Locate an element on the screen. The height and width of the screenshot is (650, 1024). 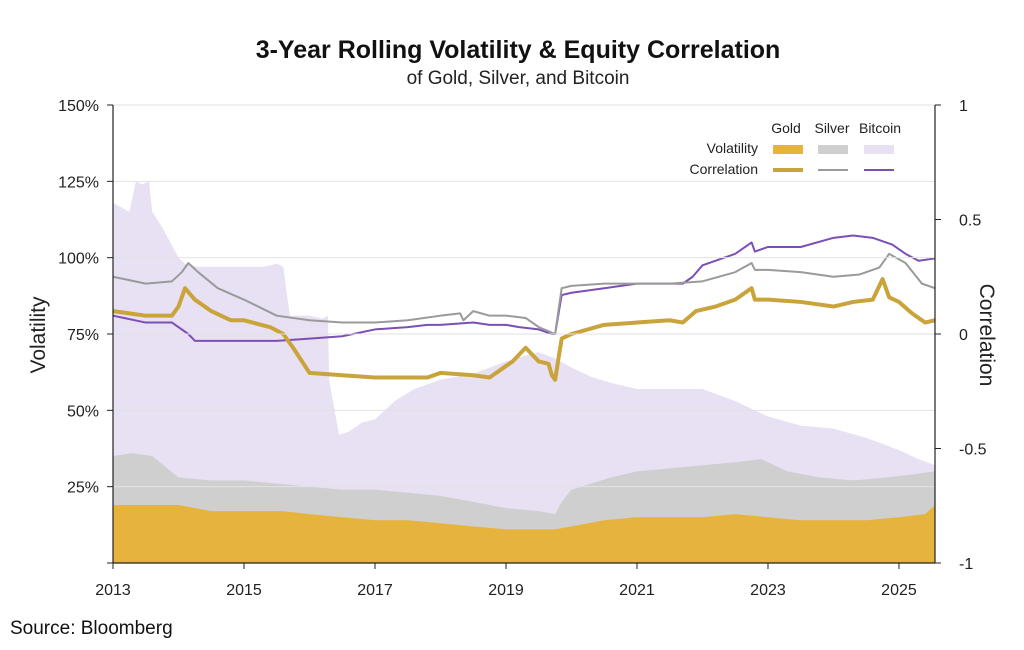
y-tick-label: 75% is located at coordinates (83, 335).